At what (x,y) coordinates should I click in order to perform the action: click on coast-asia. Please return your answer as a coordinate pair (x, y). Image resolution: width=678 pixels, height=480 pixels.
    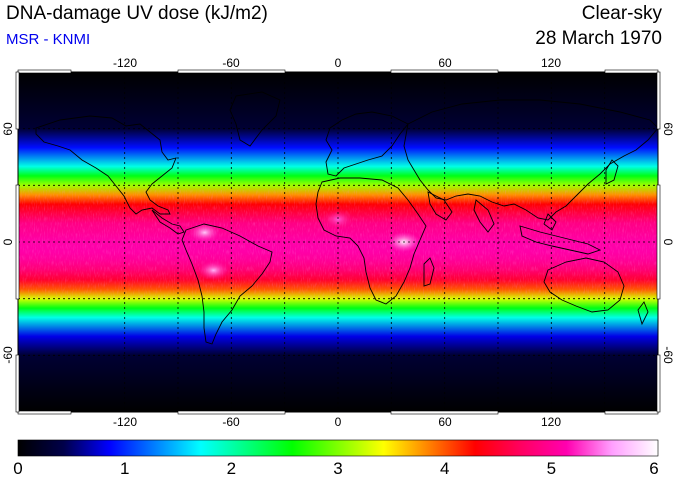
    Looking at the image, I should click on (530, 160).